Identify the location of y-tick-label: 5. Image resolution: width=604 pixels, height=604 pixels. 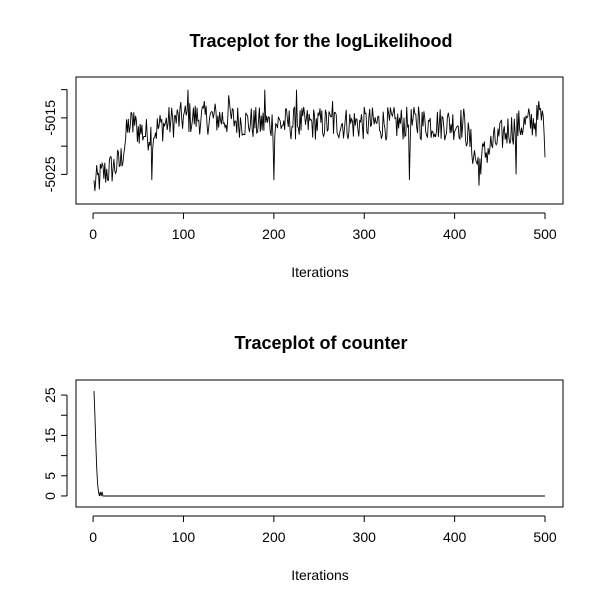
(50, 476).